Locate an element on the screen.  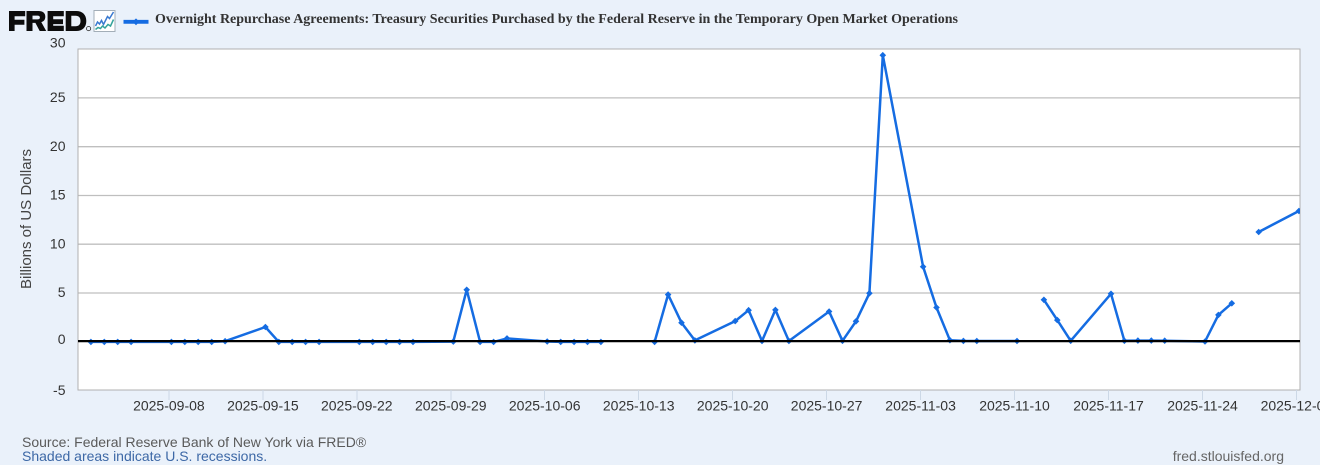
svg-text: 2025-09-15 is located at coordinates (263, 406).